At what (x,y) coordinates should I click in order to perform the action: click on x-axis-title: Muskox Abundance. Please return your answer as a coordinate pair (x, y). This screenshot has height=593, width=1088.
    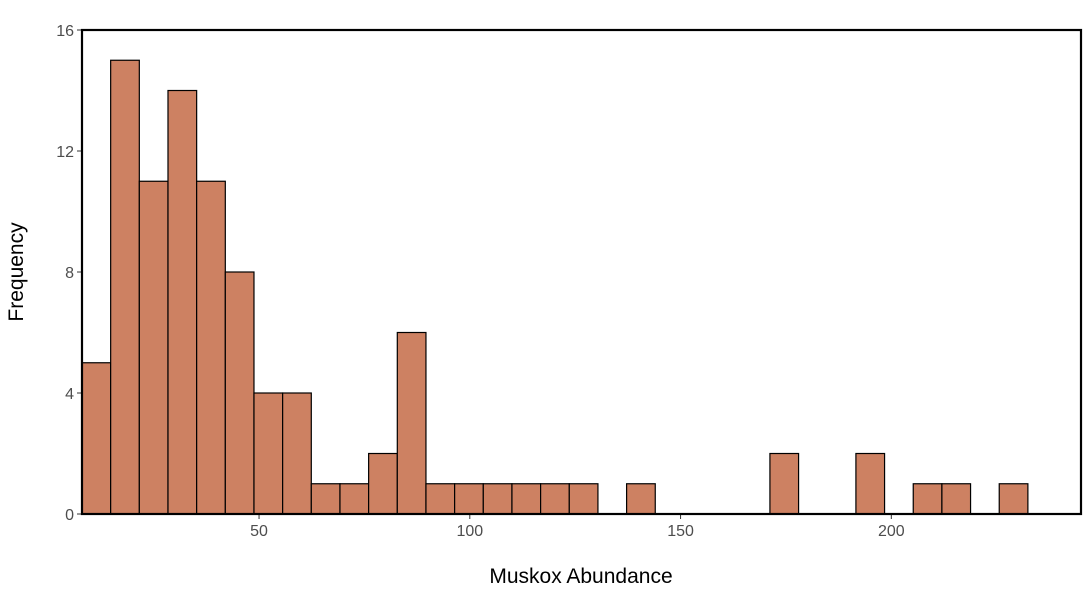
    Looking at the image, I should click on (580, 576).